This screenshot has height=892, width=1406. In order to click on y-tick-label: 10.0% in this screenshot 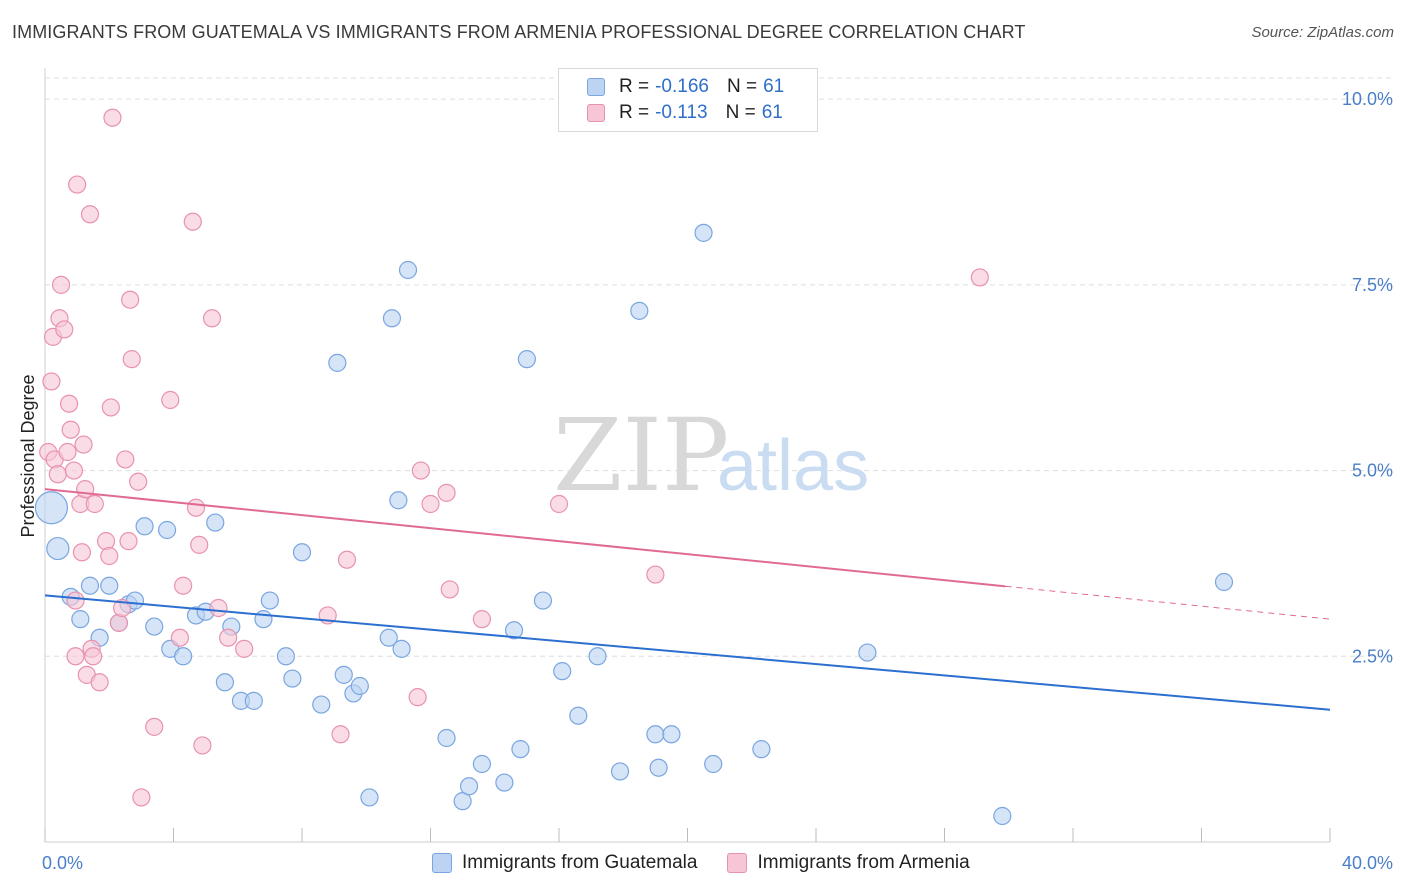, I will do `click(1367, 99)`.